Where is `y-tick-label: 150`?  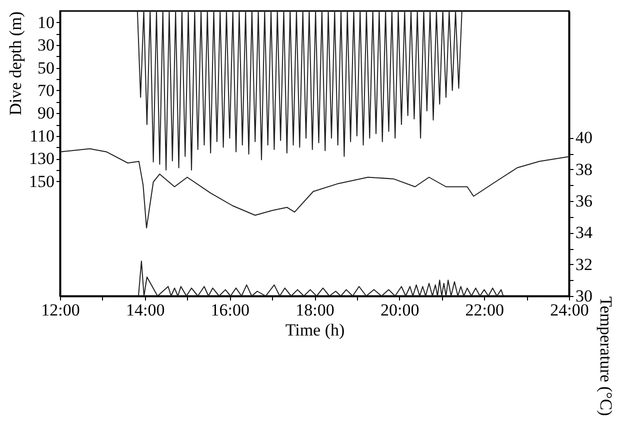
y-tick-label: 150 is located at coordinates (41, 181).